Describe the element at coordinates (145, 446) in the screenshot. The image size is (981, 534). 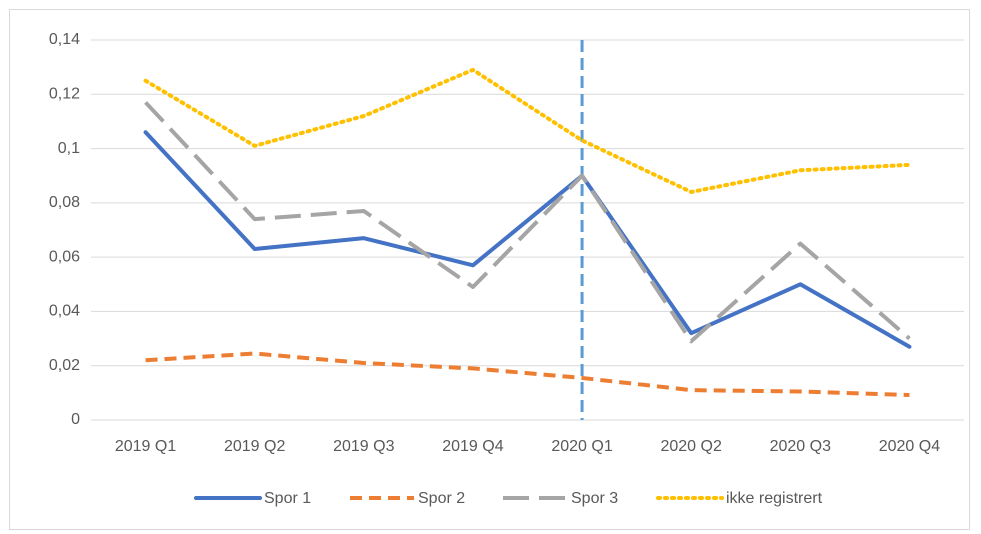
I see `x-tick-label: 2019 Q1` at that location.